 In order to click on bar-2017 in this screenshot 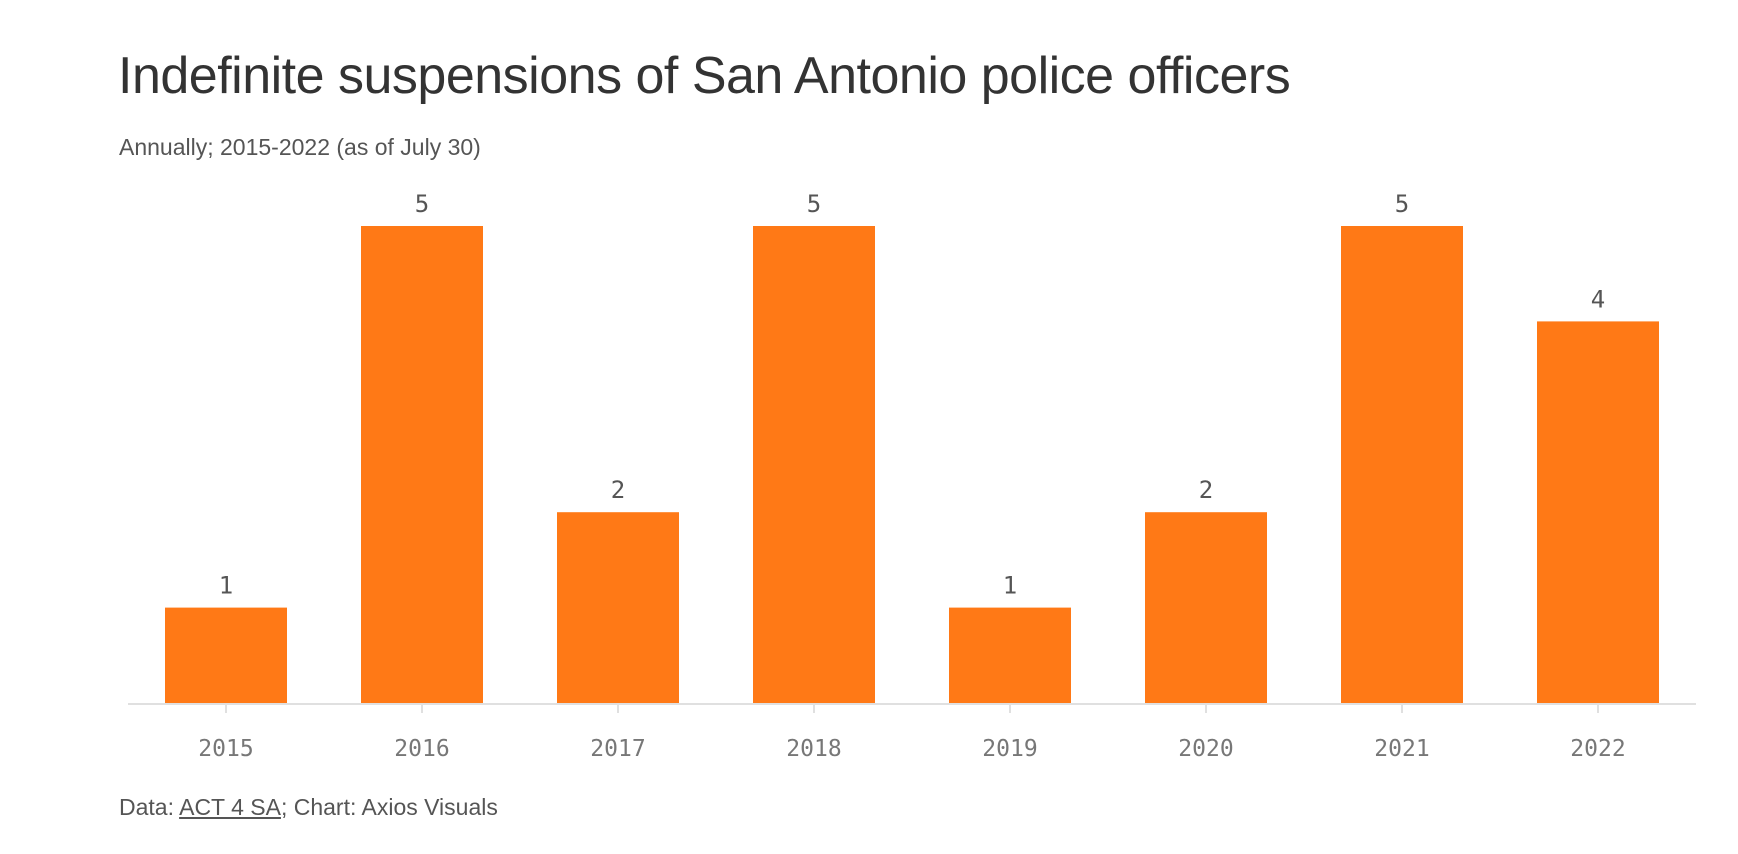, I will do `click(618, 607)`.